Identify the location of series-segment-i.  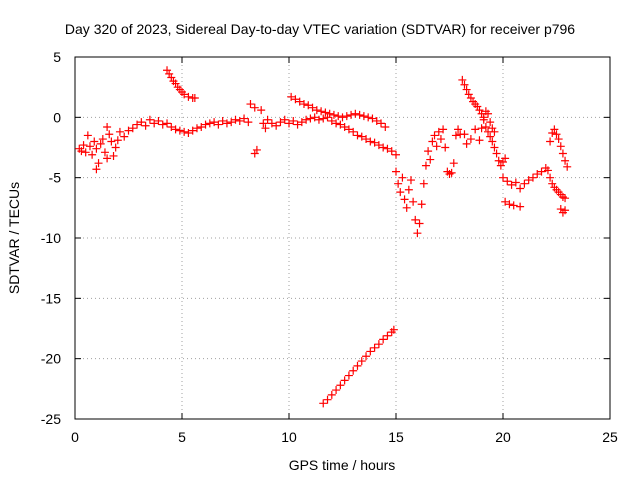
(479, 127).